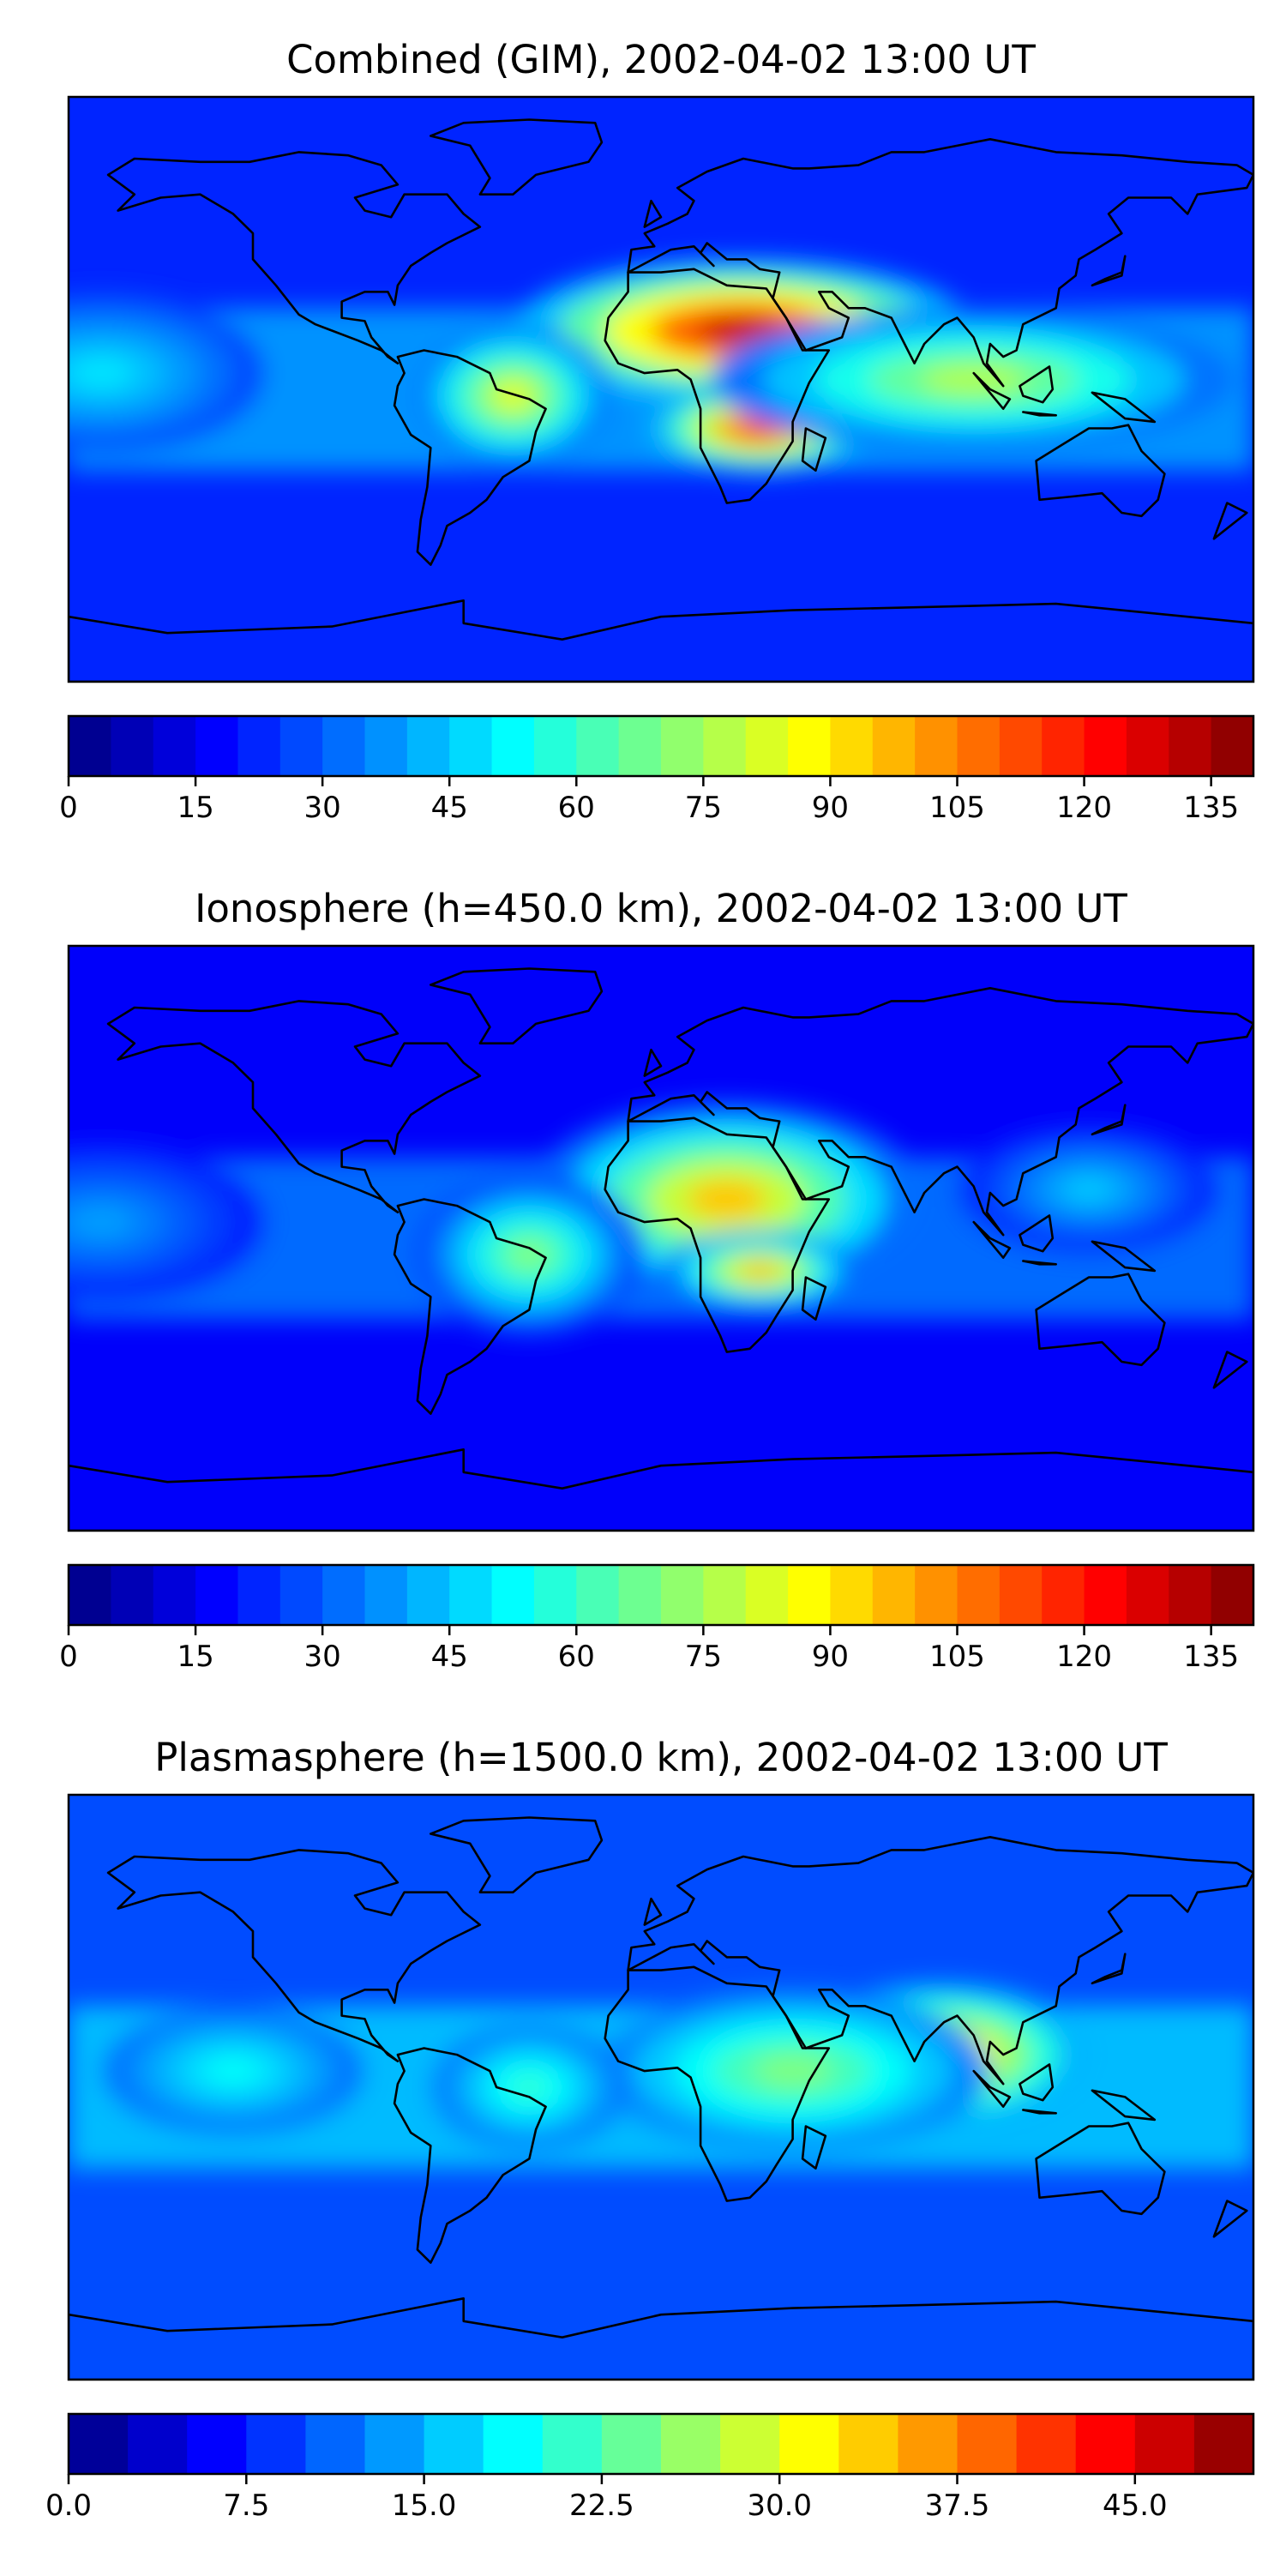  What do you see at coordinates (246, 2506) in the screenshot?
I see `colorbar-tick-label: 7.5` at bounding box center [246, 2506].